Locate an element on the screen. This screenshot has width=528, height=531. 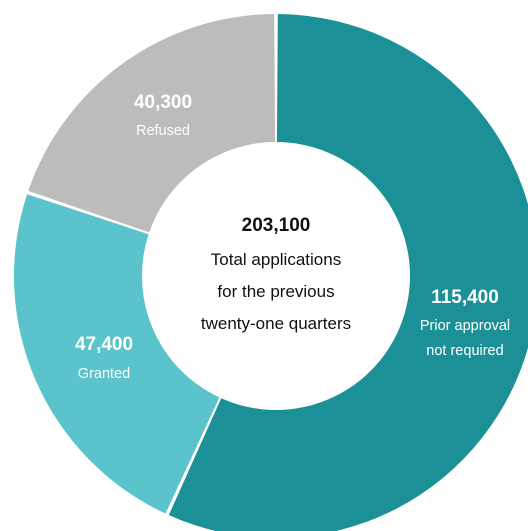
slice-name-label-prior-line1: Prior approval is located at coordinates (465, 326).